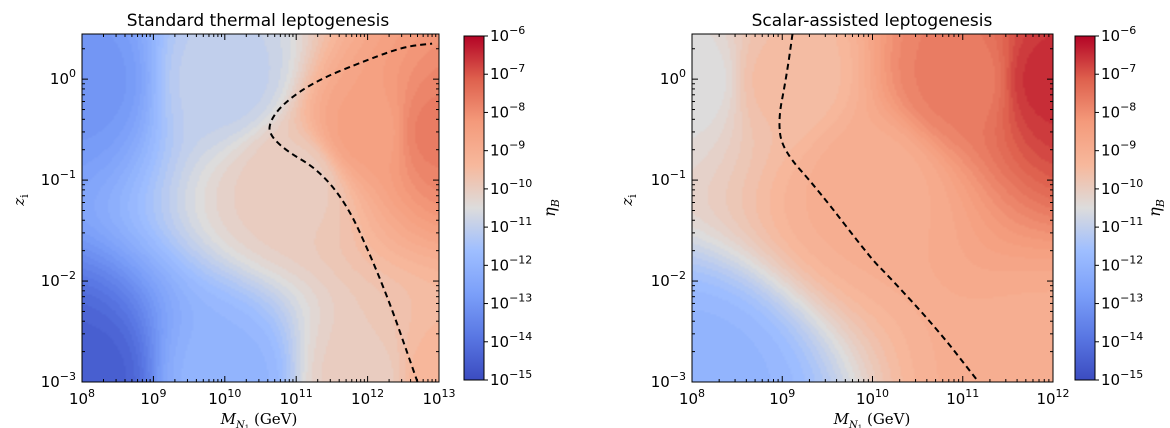  What do you see at coordinates (438, 397) in the screenshot?
I see `x-tick-label: 10¹³` at bounding box center [438, 397].